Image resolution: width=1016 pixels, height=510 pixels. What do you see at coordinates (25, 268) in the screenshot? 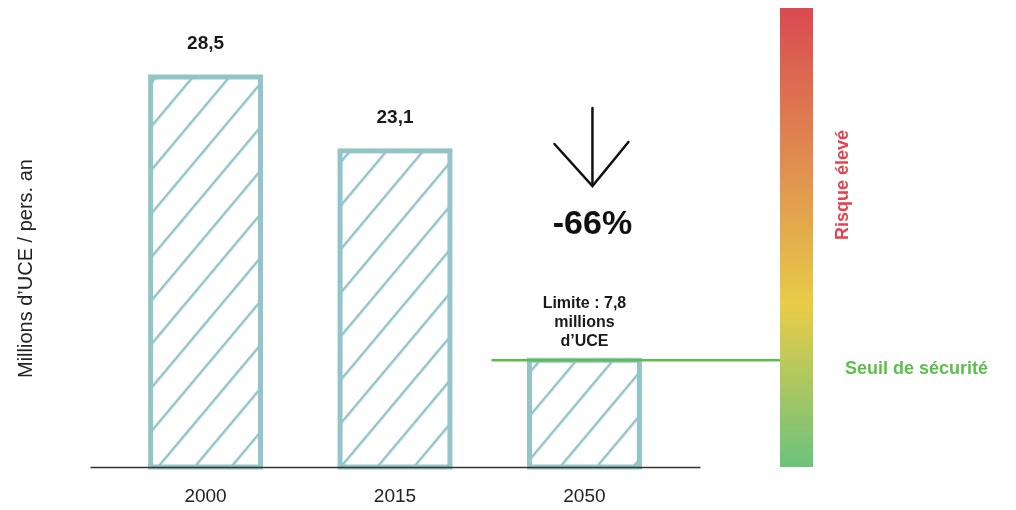
I see `y-axis-title: Millions d’UCE / pers. an` at bounding box center [25, 268].